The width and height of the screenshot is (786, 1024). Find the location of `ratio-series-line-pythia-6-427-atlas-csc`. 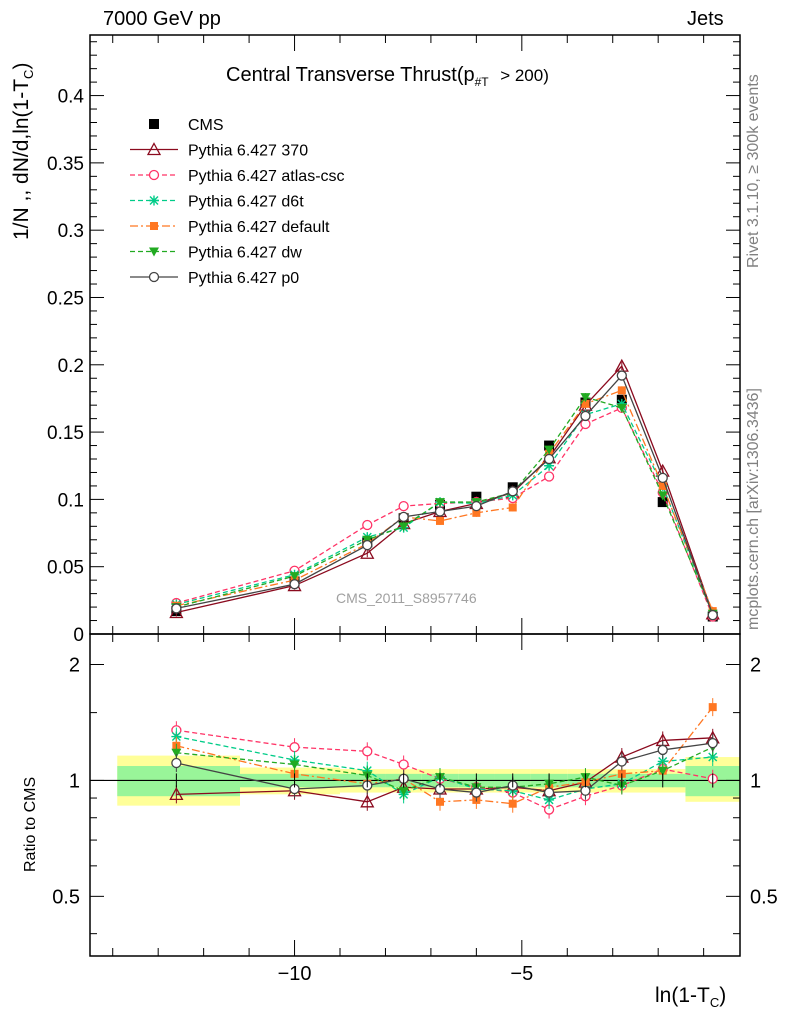

ratio-series-line-pythia-6-427-atlas-csc is located at coordinates (444, 770).